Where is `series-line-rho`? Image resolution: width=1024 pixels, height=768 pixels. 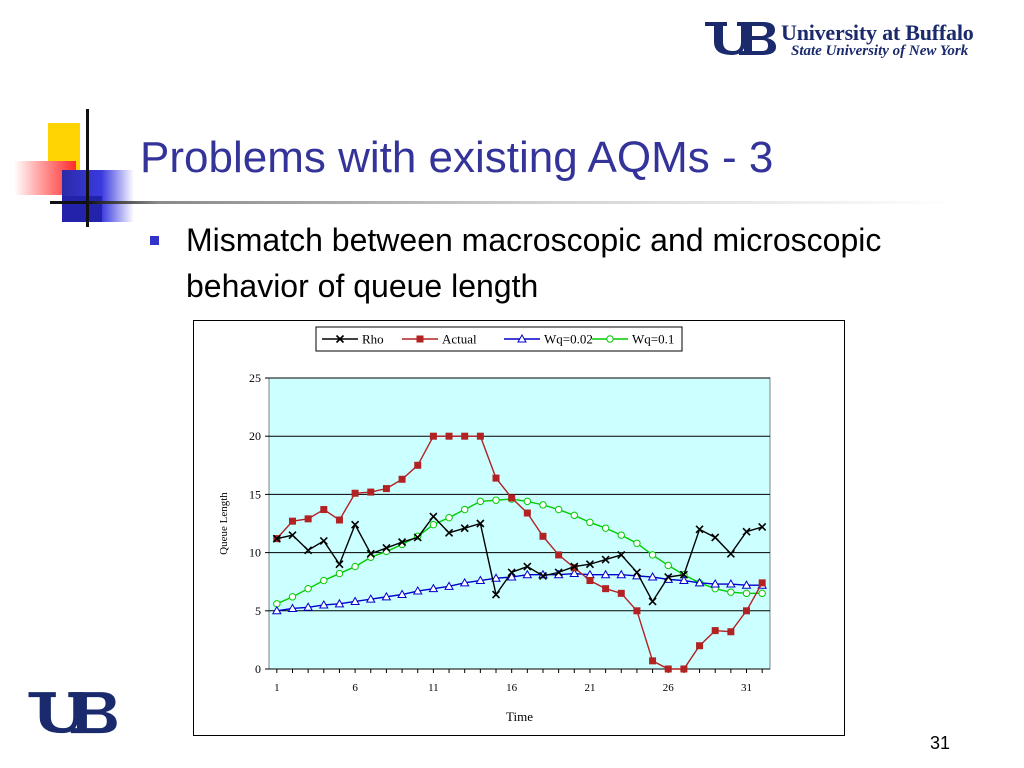 series-line-rho is located at coordinates (519, 559).